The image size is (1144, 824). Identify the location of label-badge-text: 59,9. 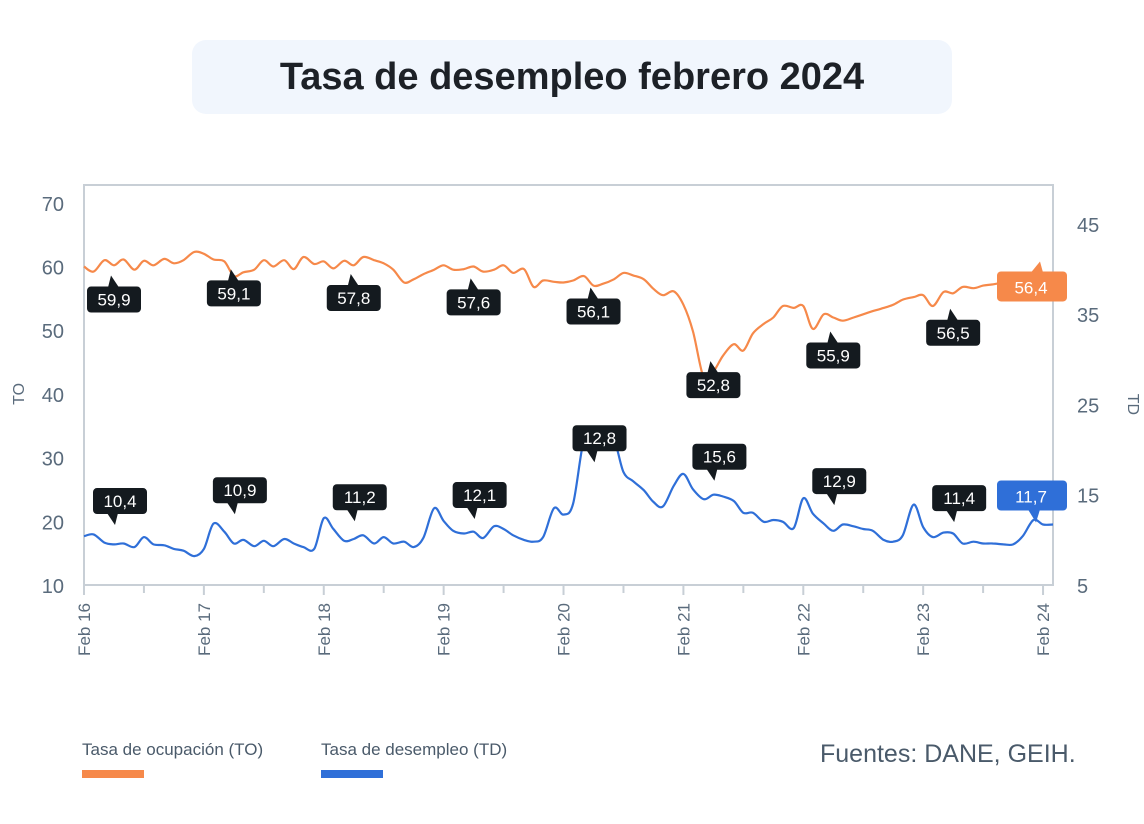
(113, 300).